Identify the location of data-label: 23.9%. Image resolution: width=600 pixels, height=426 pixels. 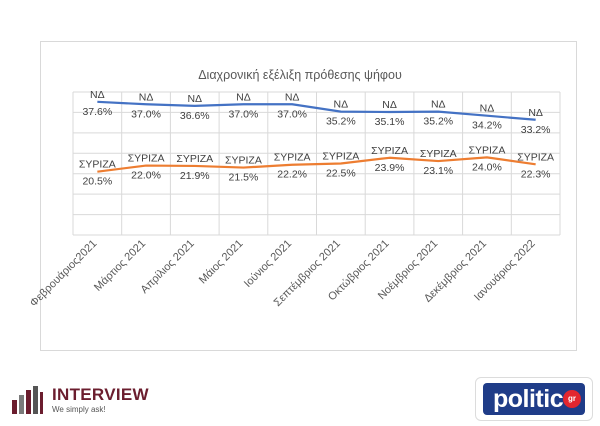
(390, 168).